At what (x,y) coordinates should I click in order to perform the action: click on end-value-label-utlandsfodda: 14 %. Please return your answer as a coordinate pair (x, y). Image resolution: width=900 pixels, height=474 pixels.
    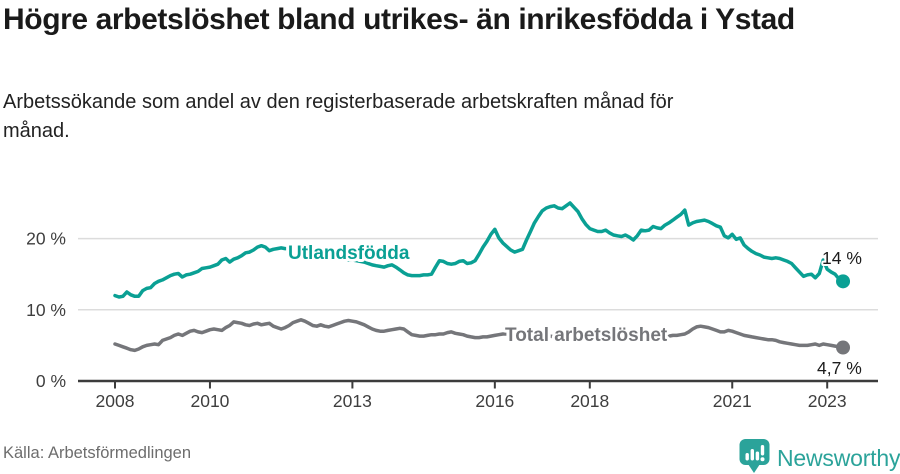
    Looking at the image, I should click on (842, 258).